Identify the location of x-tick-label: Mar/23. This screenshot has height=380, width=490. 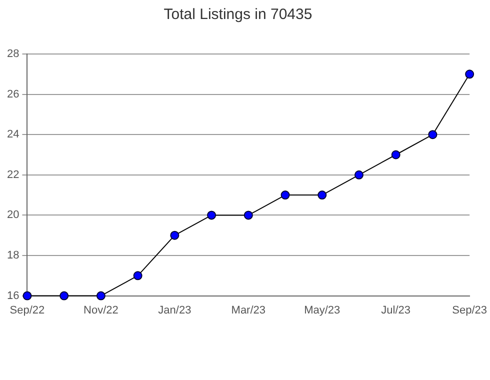
(248, 310).